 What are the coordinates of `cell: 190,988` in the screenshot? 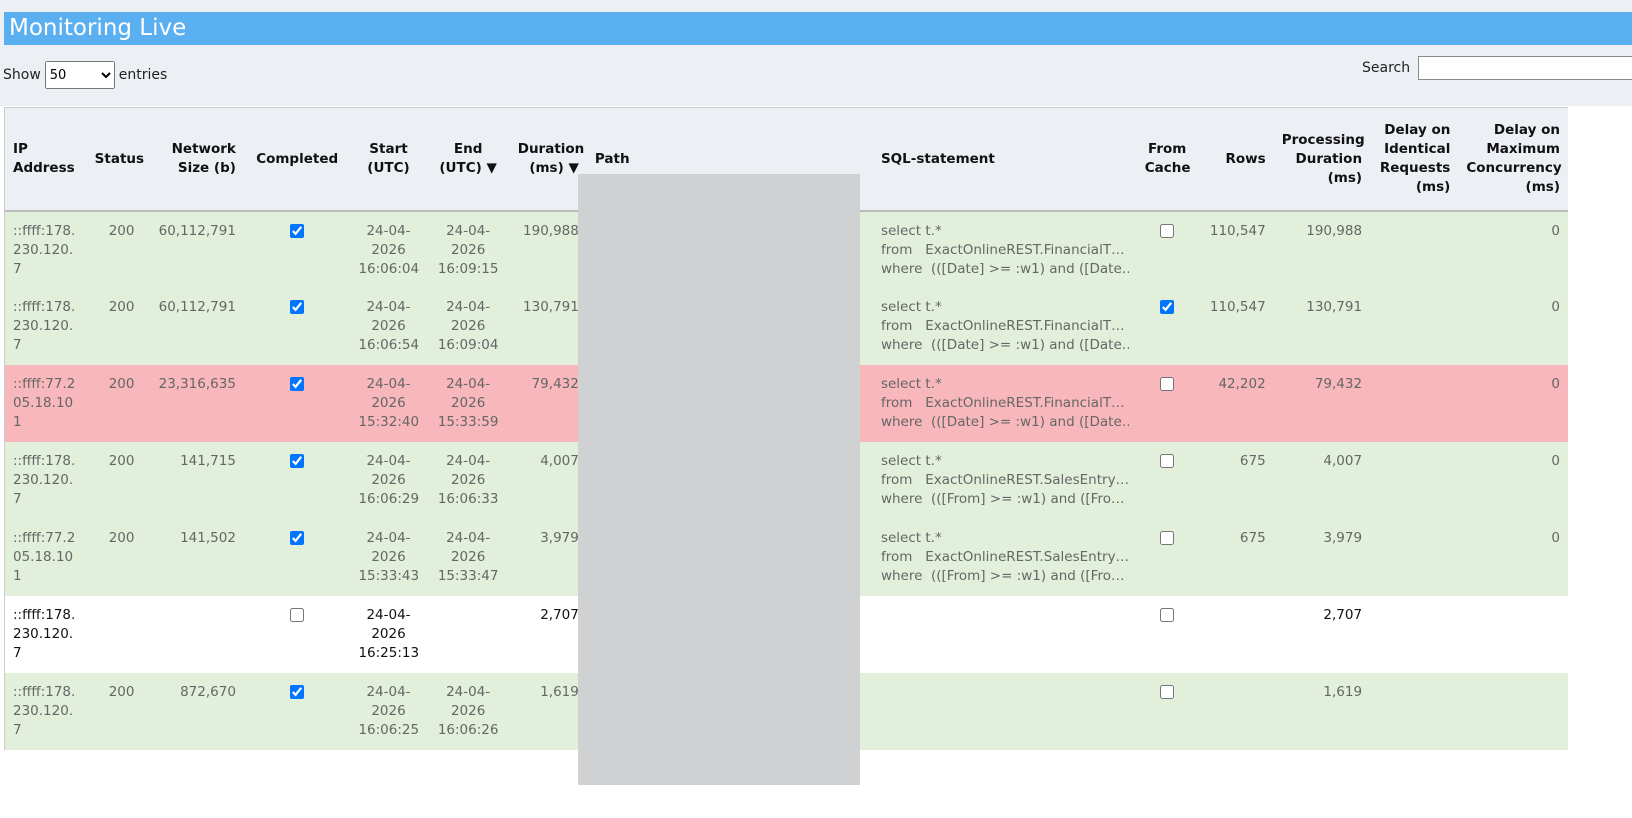 It's located at (551, 231).